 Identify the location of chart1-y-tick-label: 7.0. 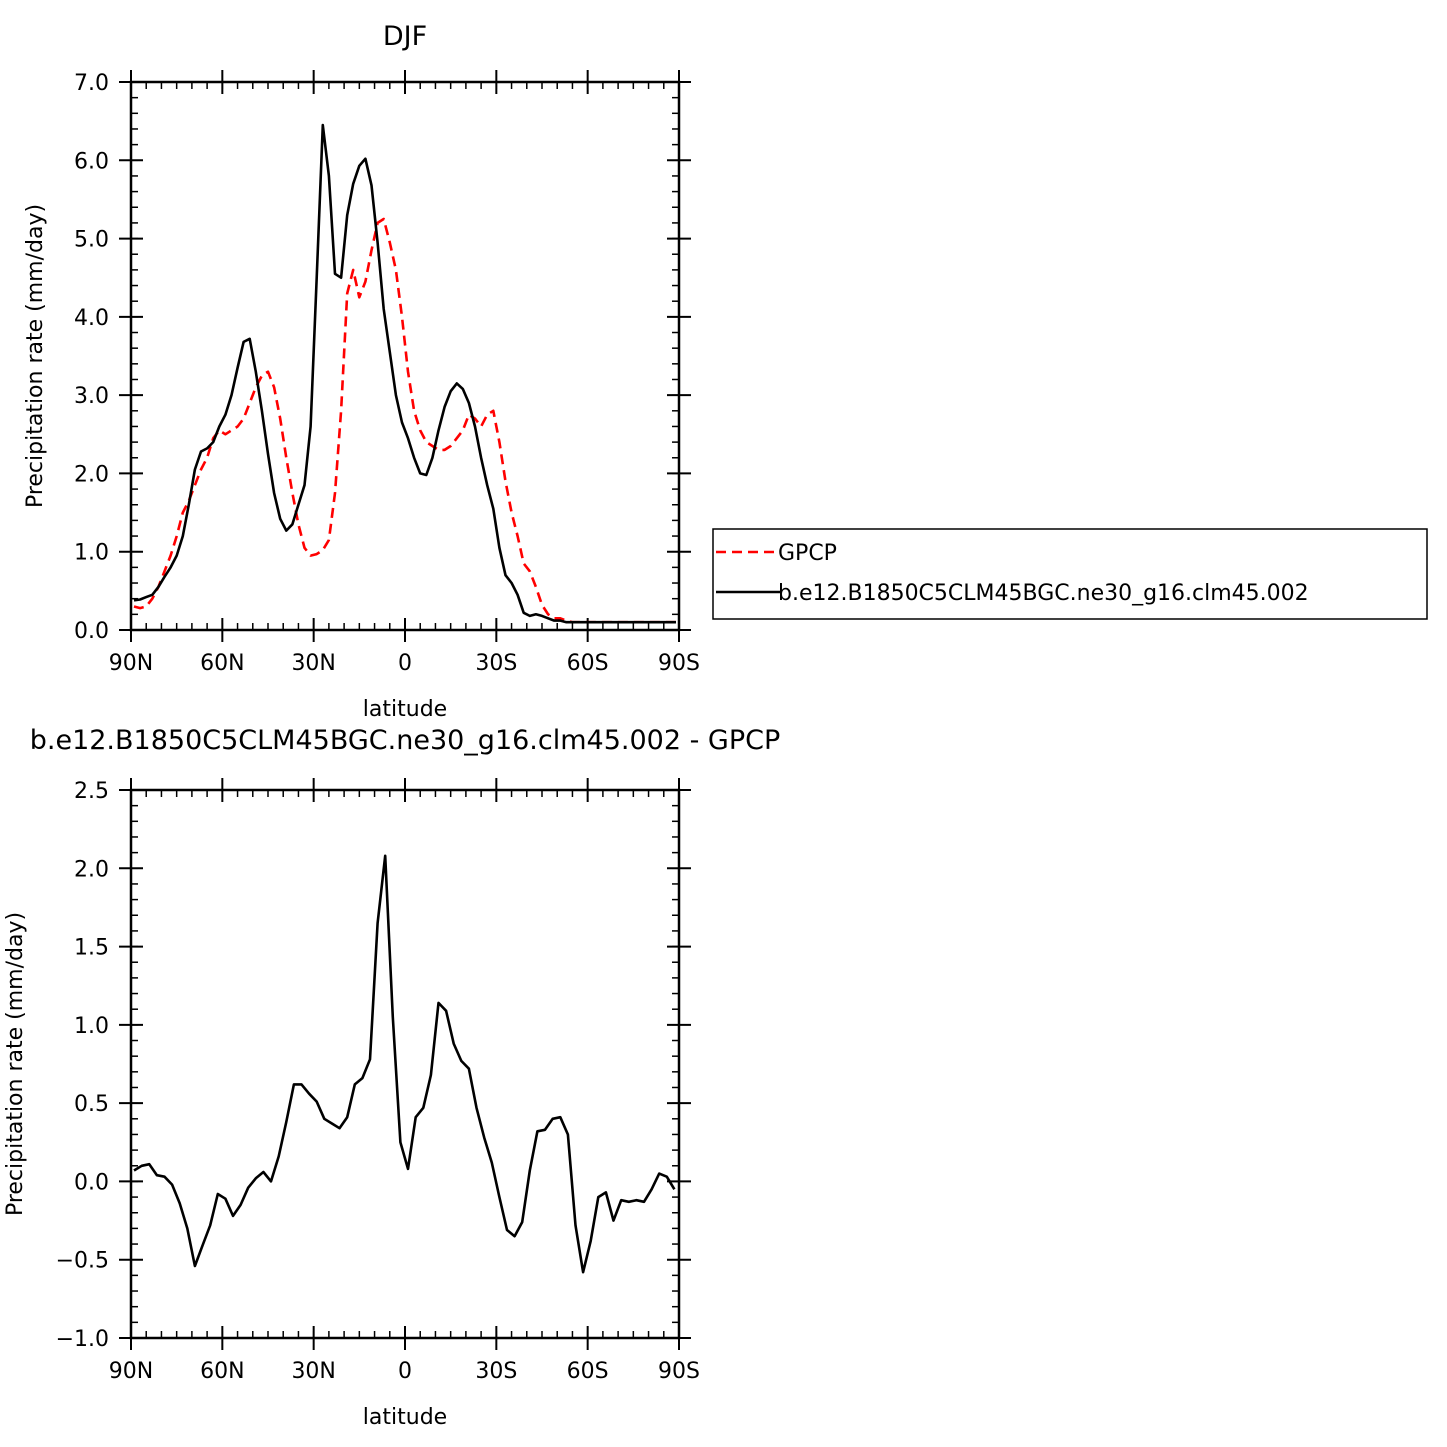
(91, 83).